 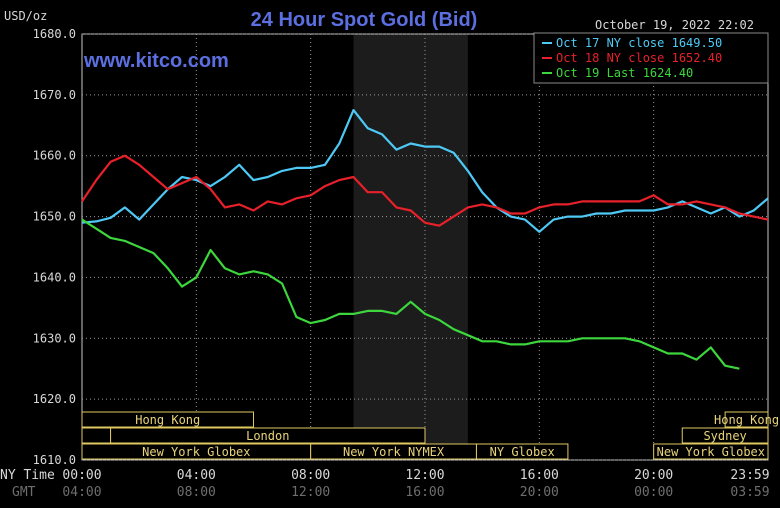 I want to click on shaded-session-band, so click(x=410, y=247).